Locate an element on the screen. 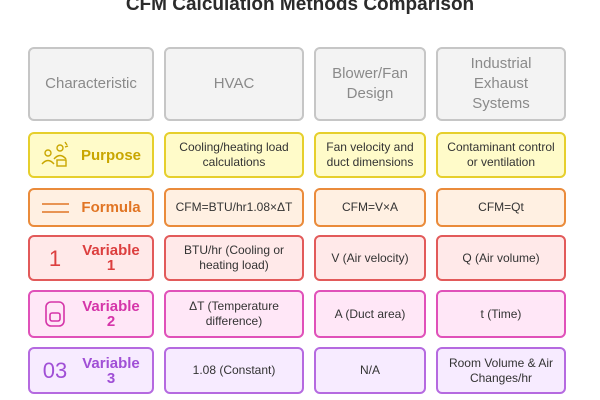 The height and width of the screenshot is (400, 600). cell-variable2-industrial: t (Time) is located at coordinates (501, 314).